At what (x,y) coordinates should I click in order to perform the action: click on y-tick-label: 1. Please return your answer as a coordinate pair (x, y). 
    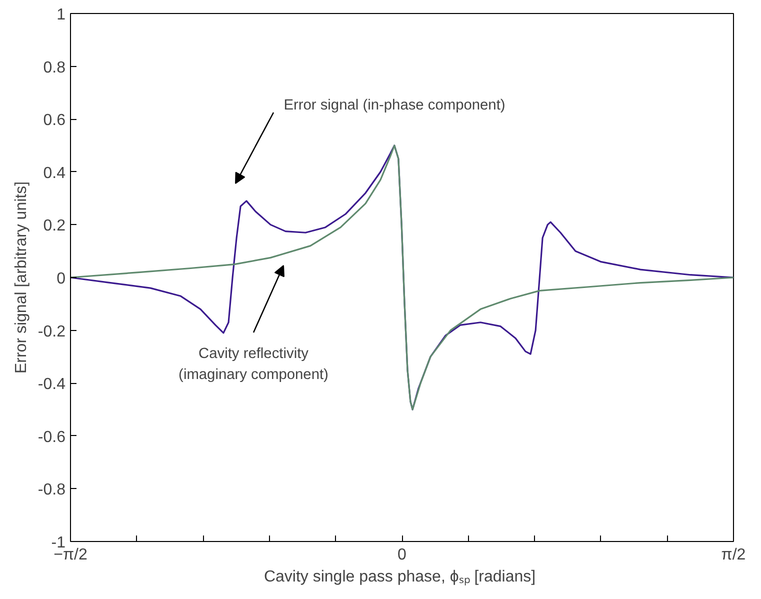
    Looking at the image, I should click on (61, 15).